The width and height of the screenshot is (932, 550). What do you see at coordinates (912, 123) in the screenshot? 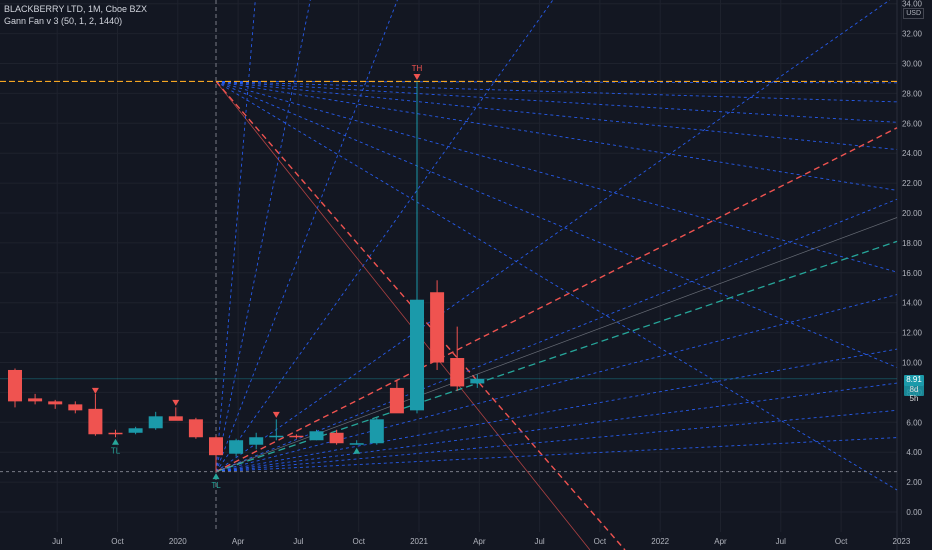
I see `y-tick-label: 26.00` at bounding box center [912, 123].